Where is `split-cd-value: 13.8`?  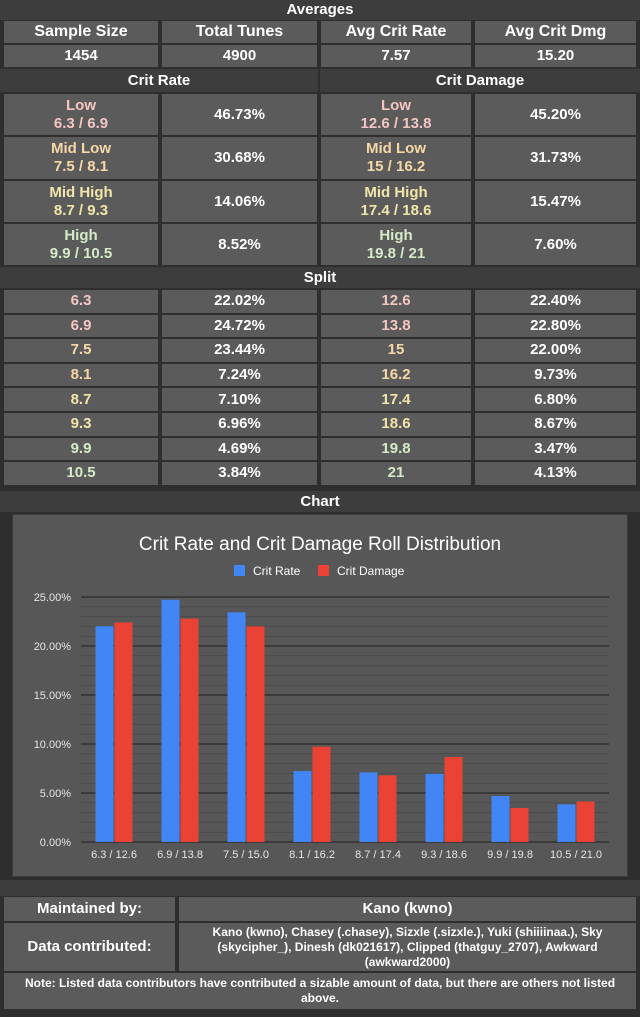 split-cd-value: 13.8 is located at coordinates (396, 326).